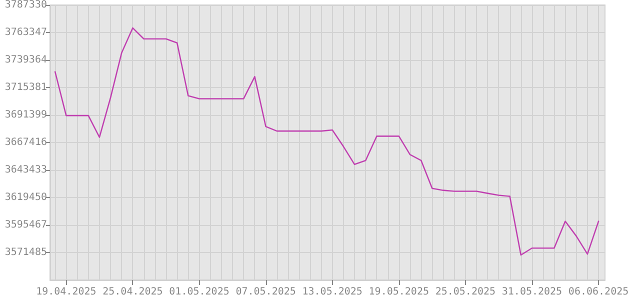 This screenshot has width=640, height=300. Describe the element at coordinates (25, 197) in the screenshot. I see `y-tick-label: 3619450` at that location.